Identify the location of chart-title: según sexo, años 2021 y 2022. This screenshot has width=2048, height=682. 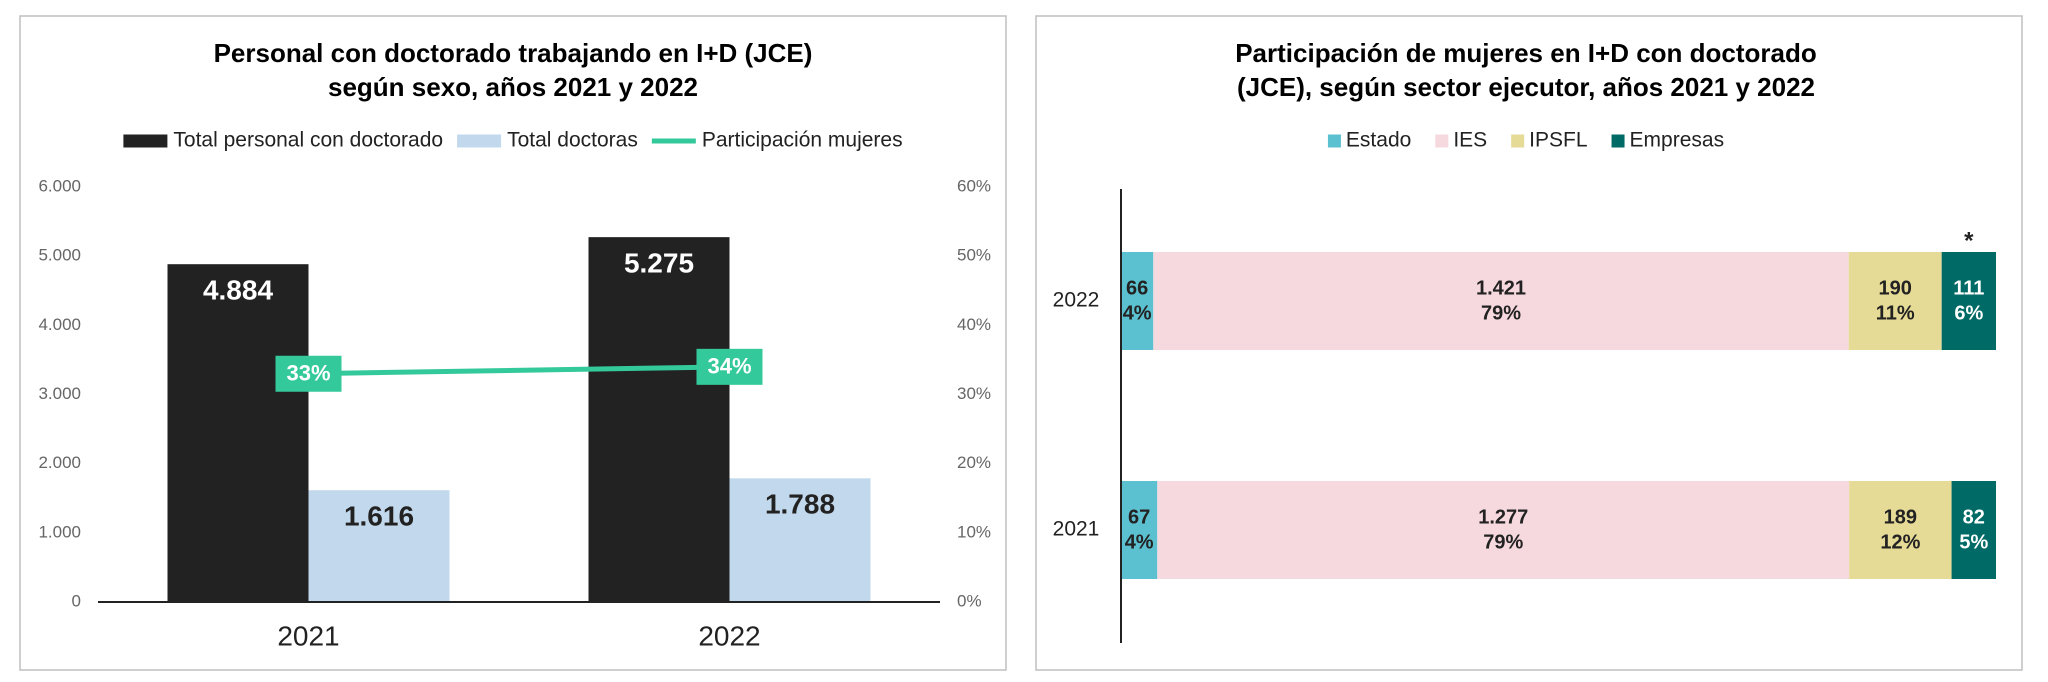
(513, 87).